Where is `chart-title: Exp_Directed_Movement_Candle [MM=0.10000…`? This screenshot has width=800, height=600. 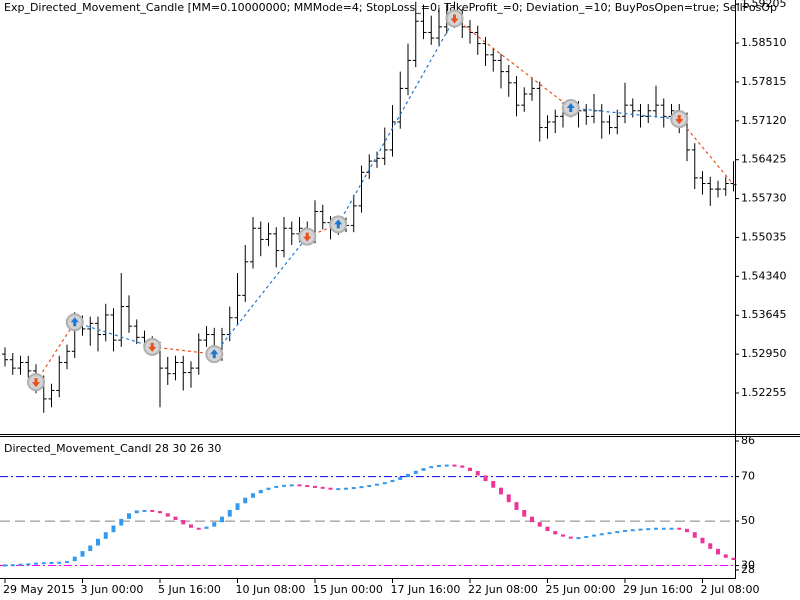 chart-title: Exp_Directed_Movement_Candle [MM=0.10000… is located at coordinates (390, 7).